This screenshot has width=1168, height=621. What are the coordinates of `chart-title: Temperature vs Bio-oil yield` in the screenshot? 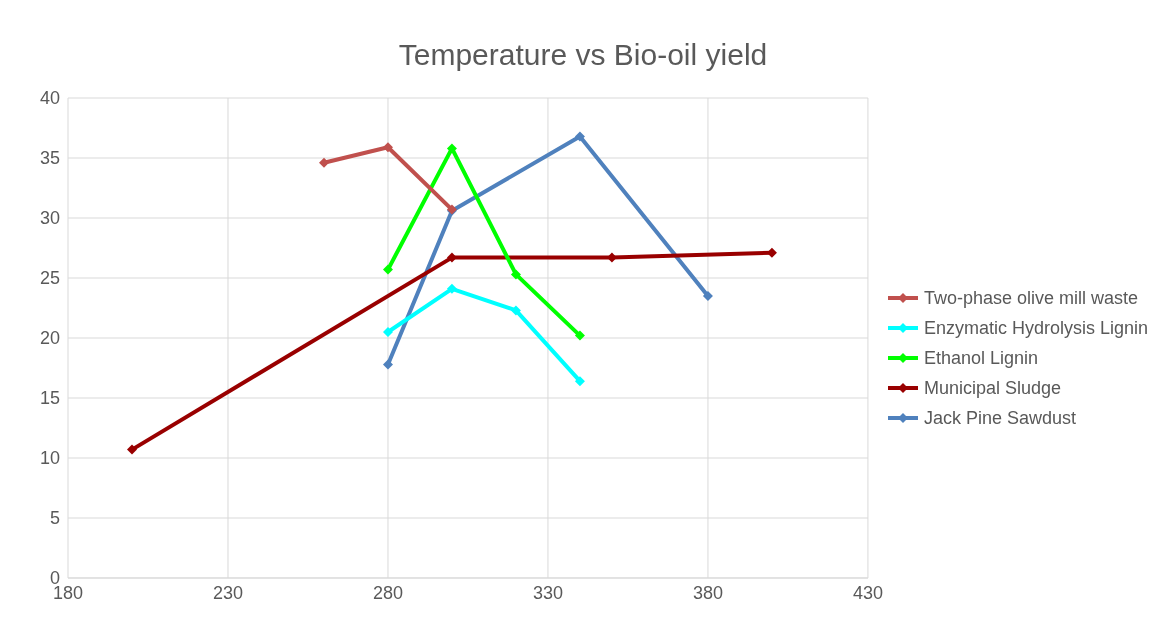 It's located at (583, 55).